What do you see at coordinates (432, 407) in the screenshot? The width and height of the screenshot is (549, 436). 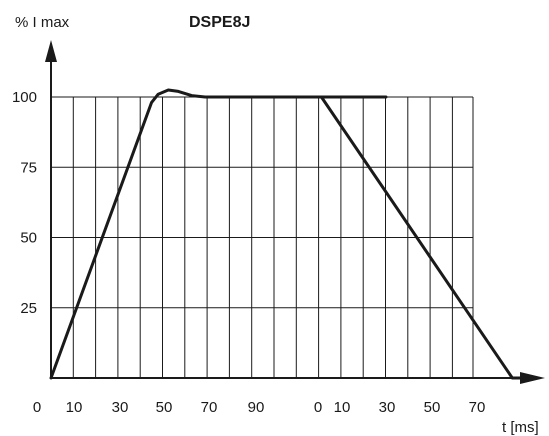 I see `x-tick-label-8: 50` at bounding box center [432, 407].